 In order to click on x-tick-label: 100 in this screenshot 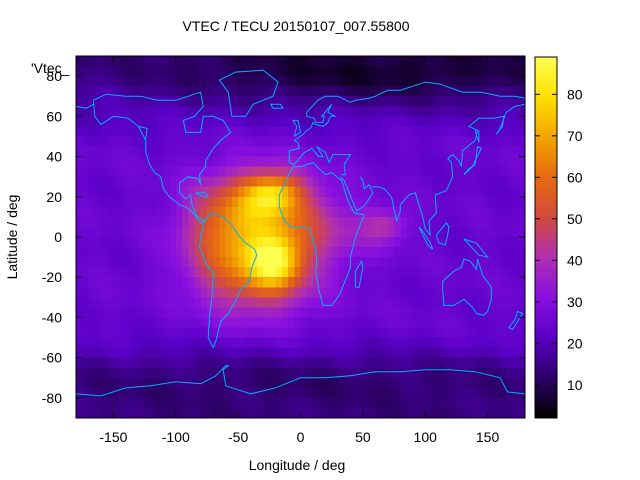, I will do `click(426, 437)`.